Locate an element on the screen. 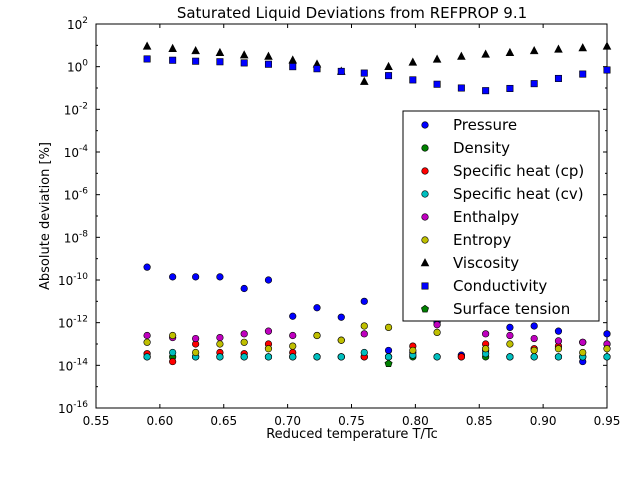  y-tick-label: 10⁻² is located at coordinates (76, 109).